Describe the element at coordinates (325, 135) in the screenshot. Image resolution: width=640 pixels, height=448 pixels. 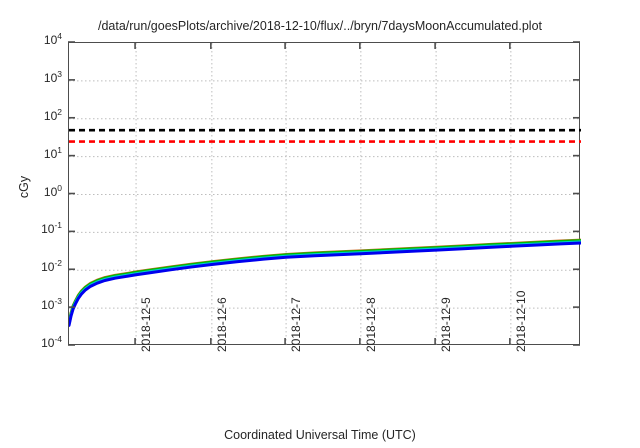
I see `threshold-lines` at that location.